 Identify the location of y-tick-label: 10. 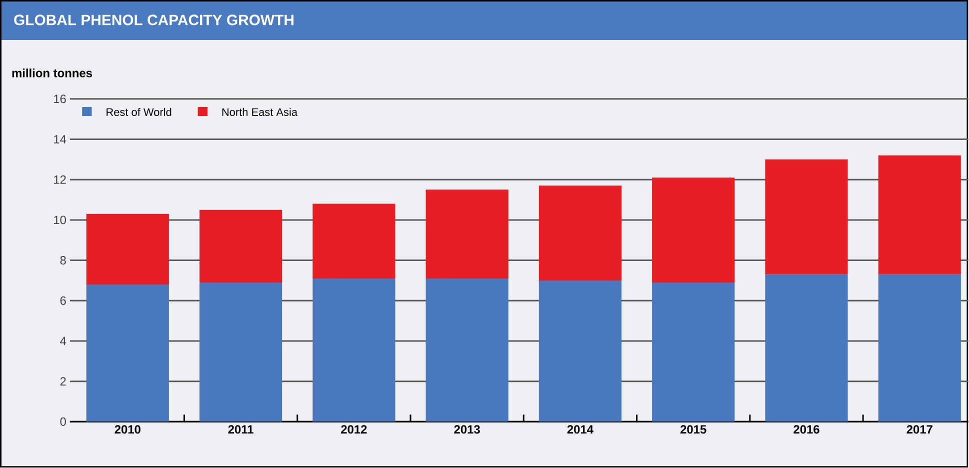
(60, 220).